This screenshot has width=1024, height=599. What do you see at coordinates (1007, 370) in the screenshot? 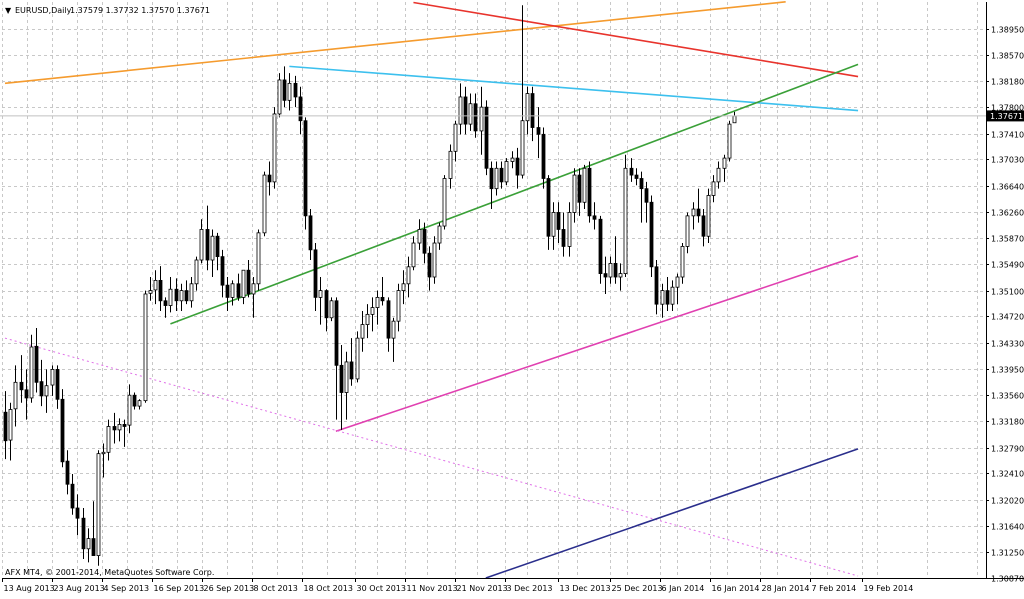
I see `y-tick-label: 1.33950` at bounding box center [1007, 370].